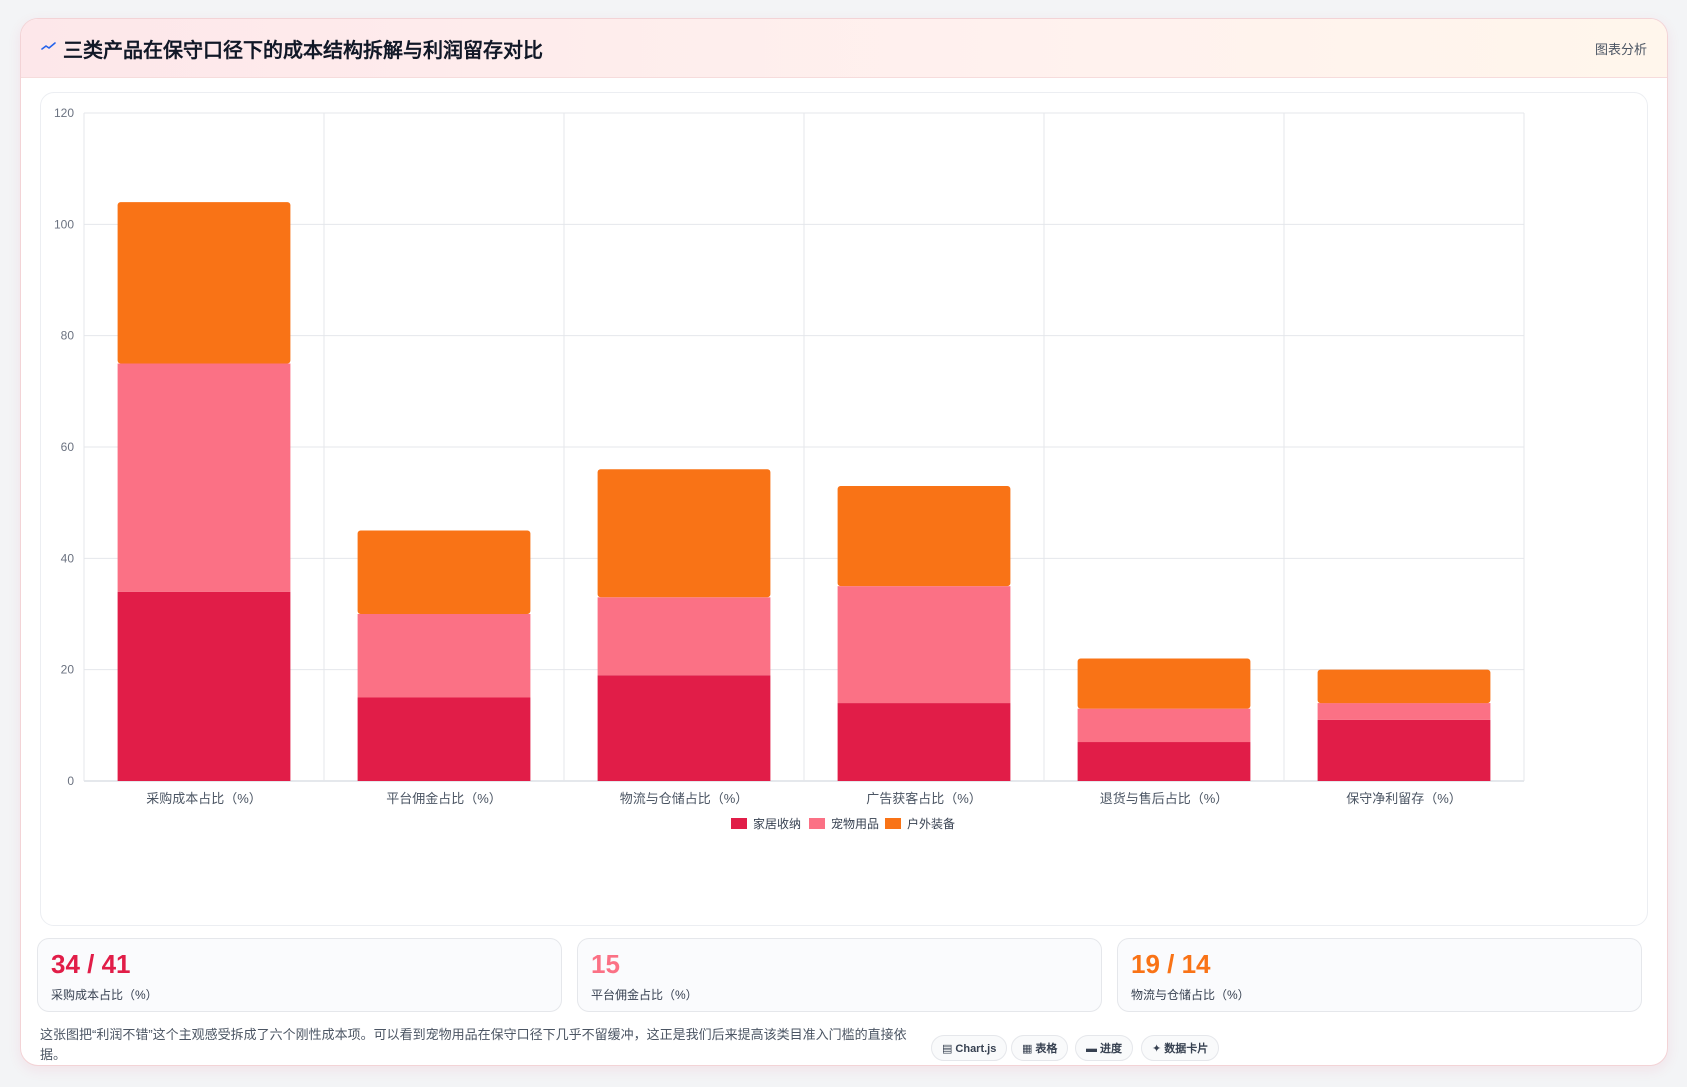  What do you see at coordinates (91, 964) in the screenshot?
I see `kpi-value: 34 / 41` at bounding box center [91, 964].